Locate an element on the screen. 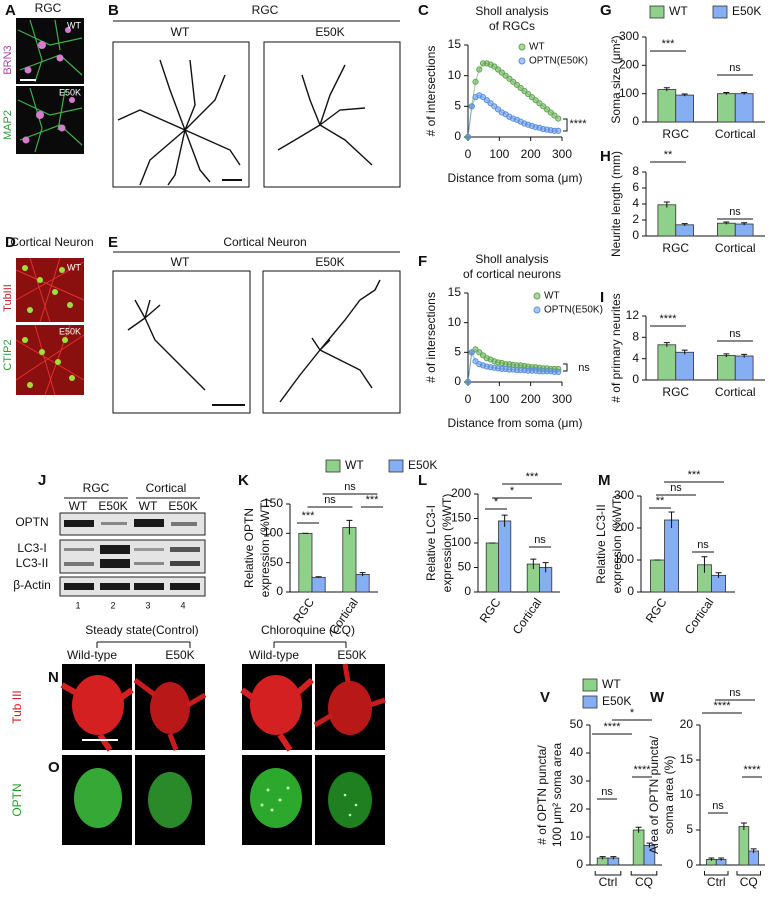  header: Cortical Neuron is located at coordinates (264, 242).